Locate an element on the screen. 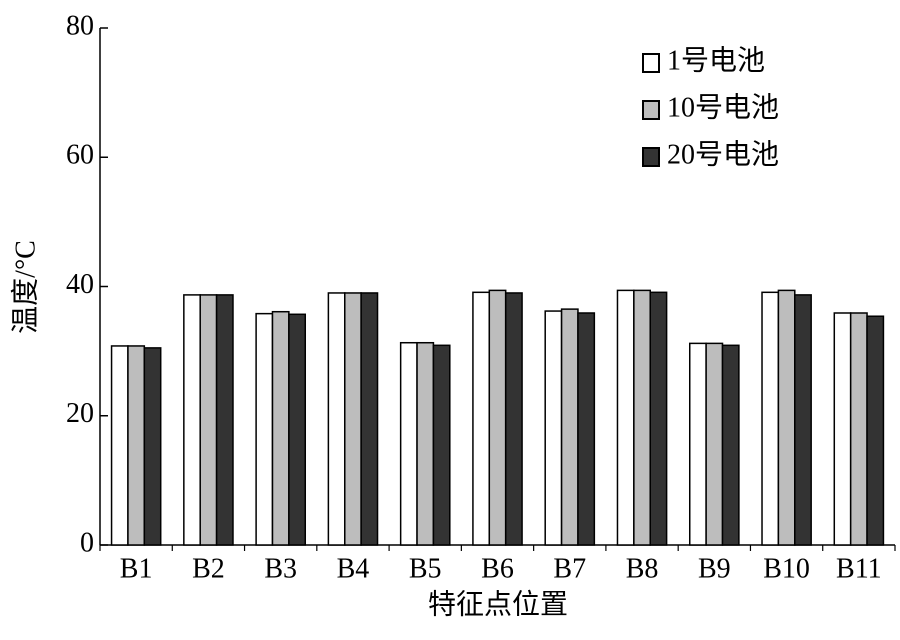 This screenshot has height=640, width=900. x-tick-label: B2 is located at coordinates (208, 568).